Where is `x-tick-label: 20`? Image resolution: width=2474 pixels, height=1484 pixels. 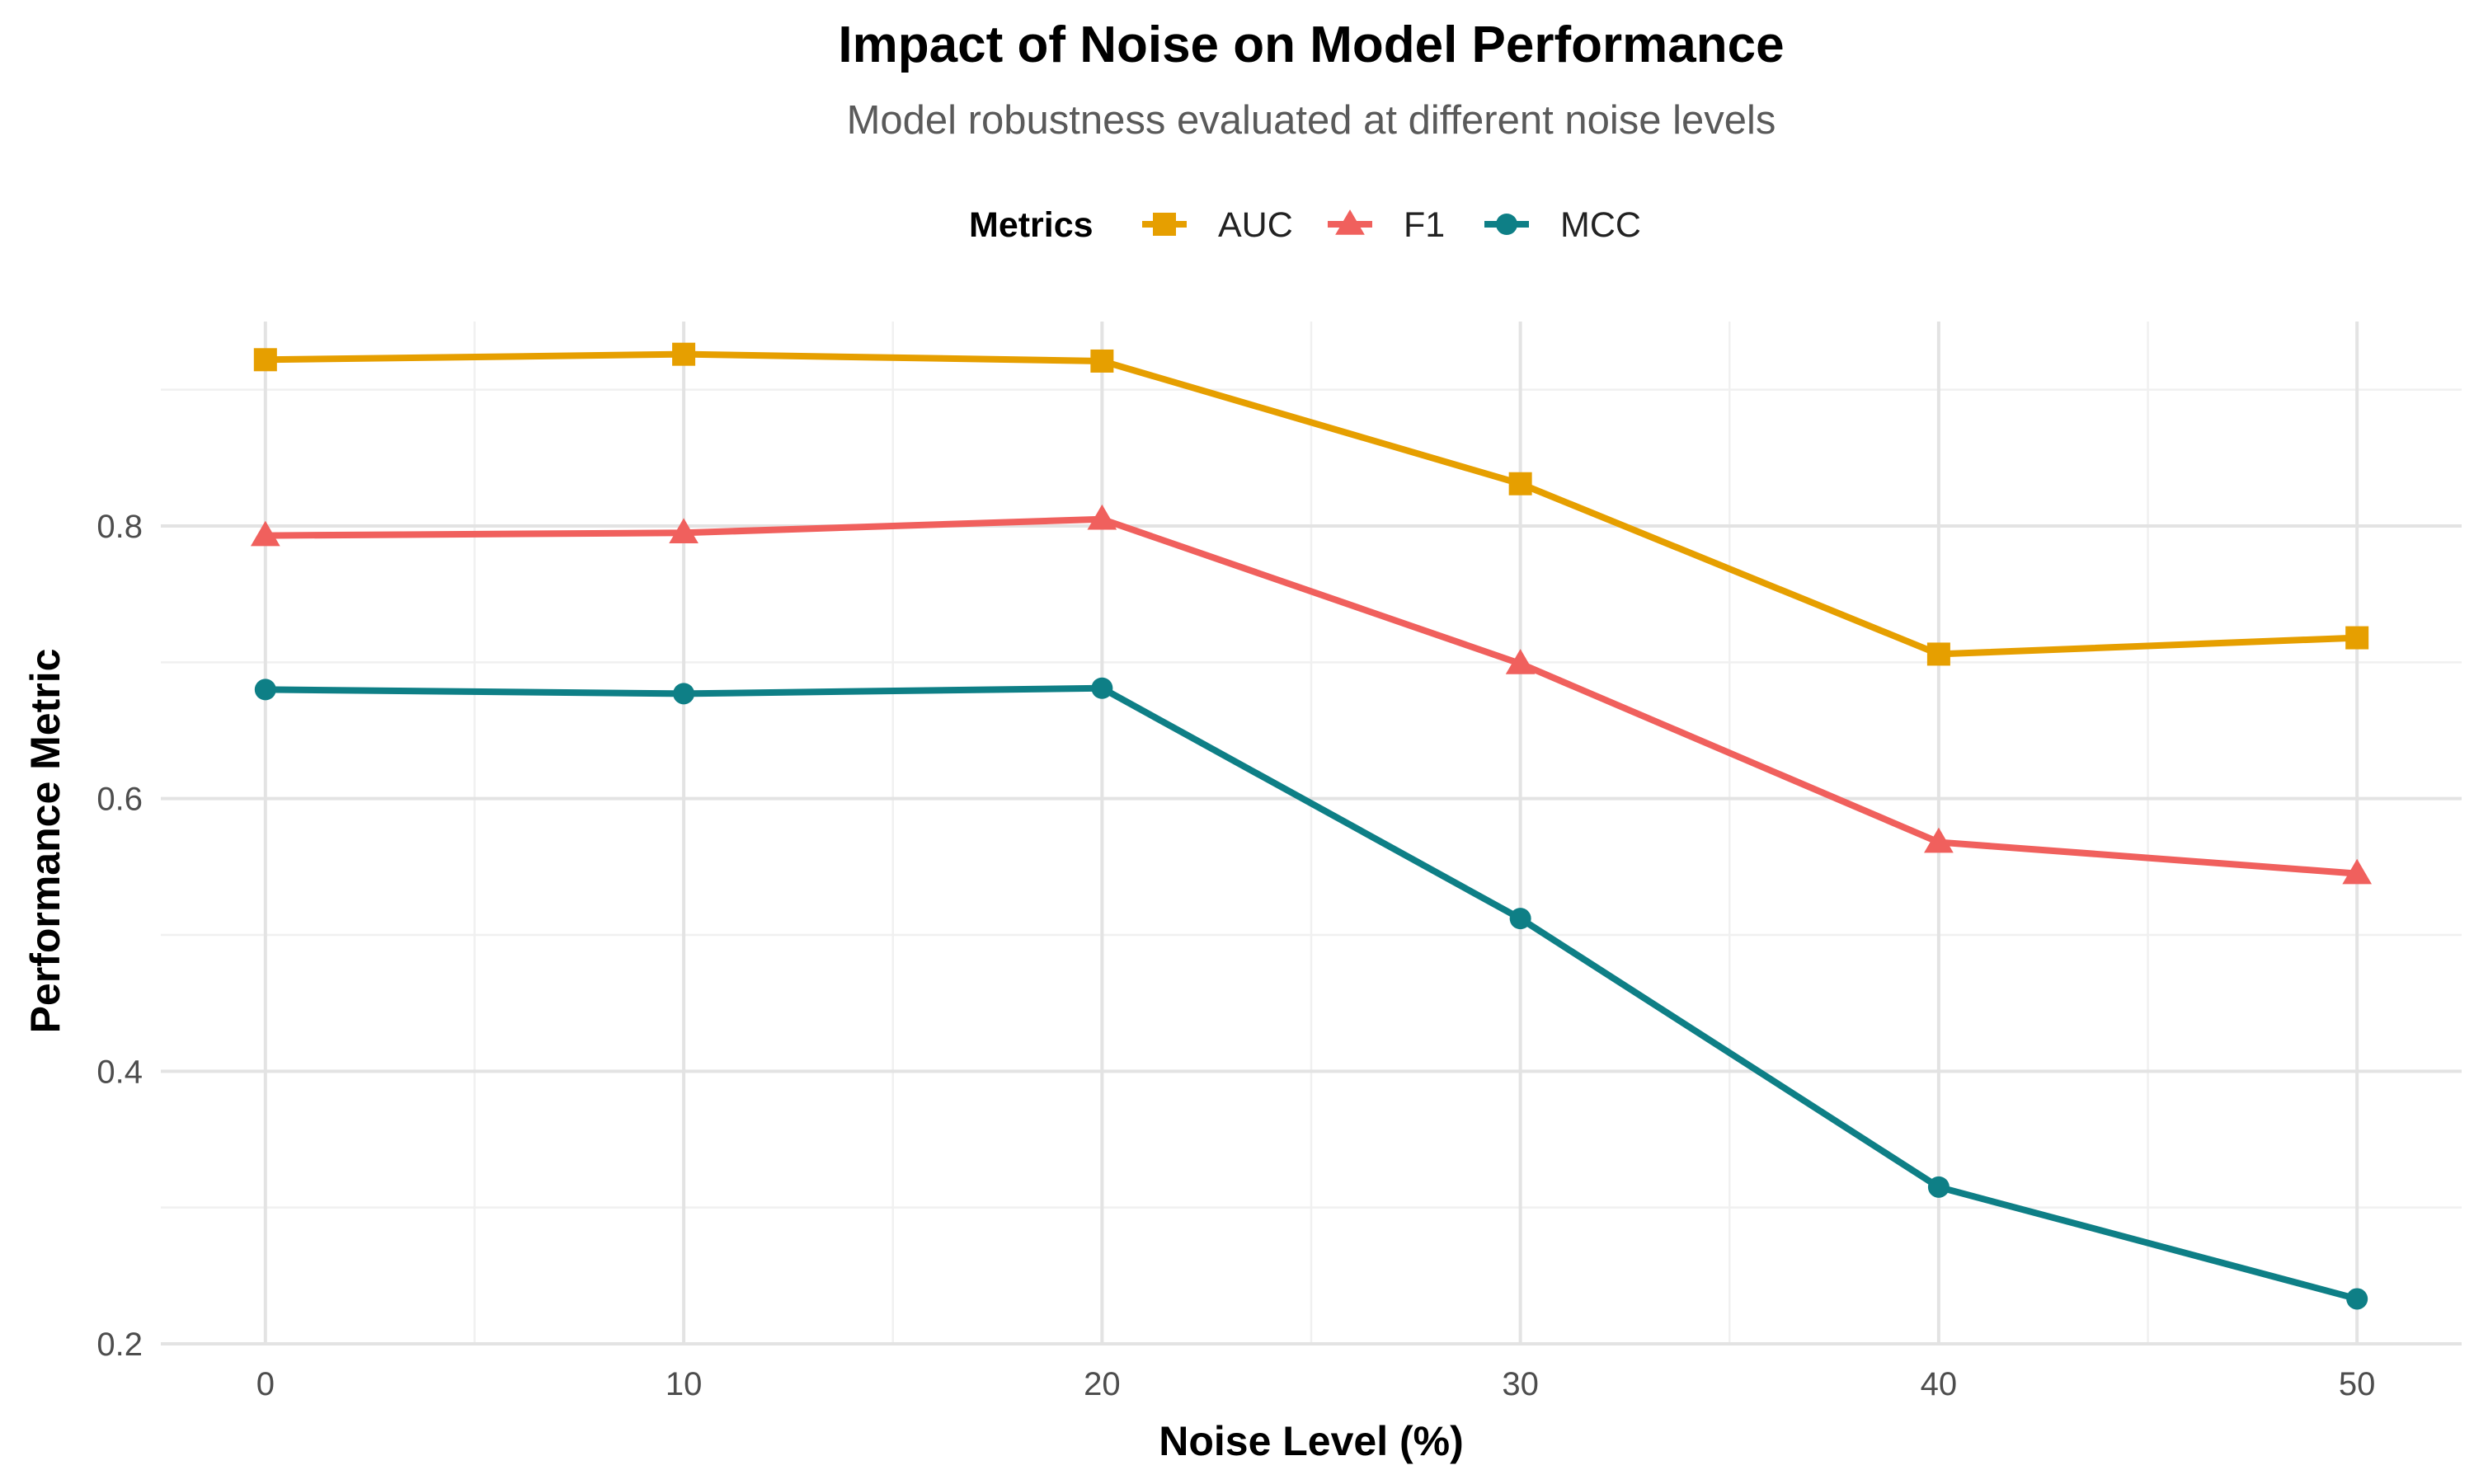
x-tick-label: 20 is located at coordinates (1102, 1384).